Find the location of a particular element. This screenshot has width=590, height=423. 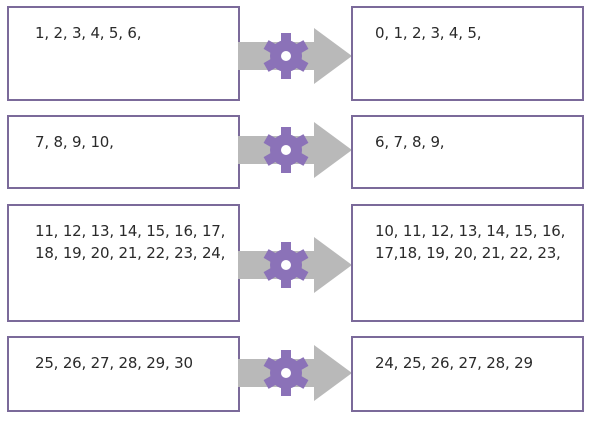

input-sequence-4: 25, 26, 27, 28, 29, 30 is located at coordinates (114, 363).